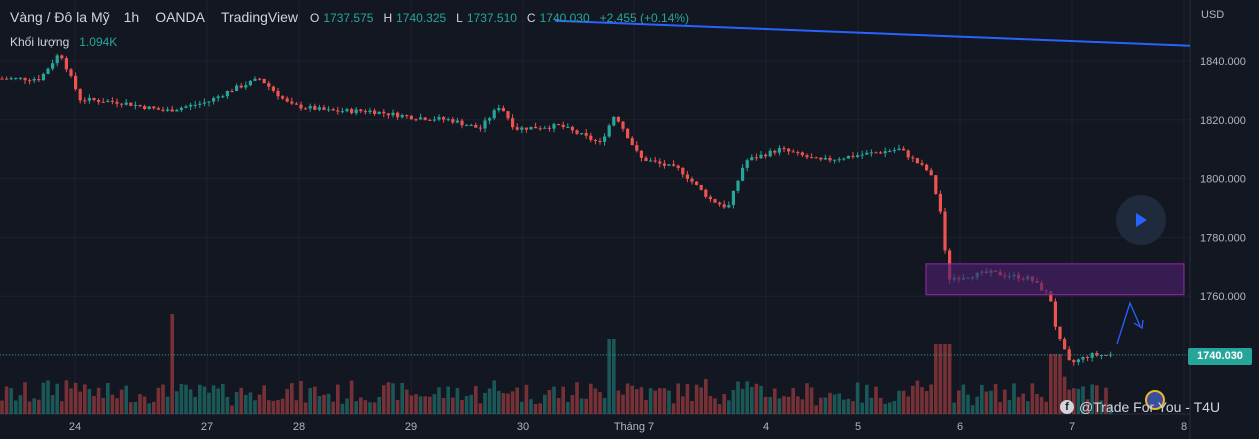 The width and height of the screenshot is (1259, 439). What do you see at coordinates (348, 18) in the screenshot?
I see `open-value: 1737.575` at bounding box center [348, 18].